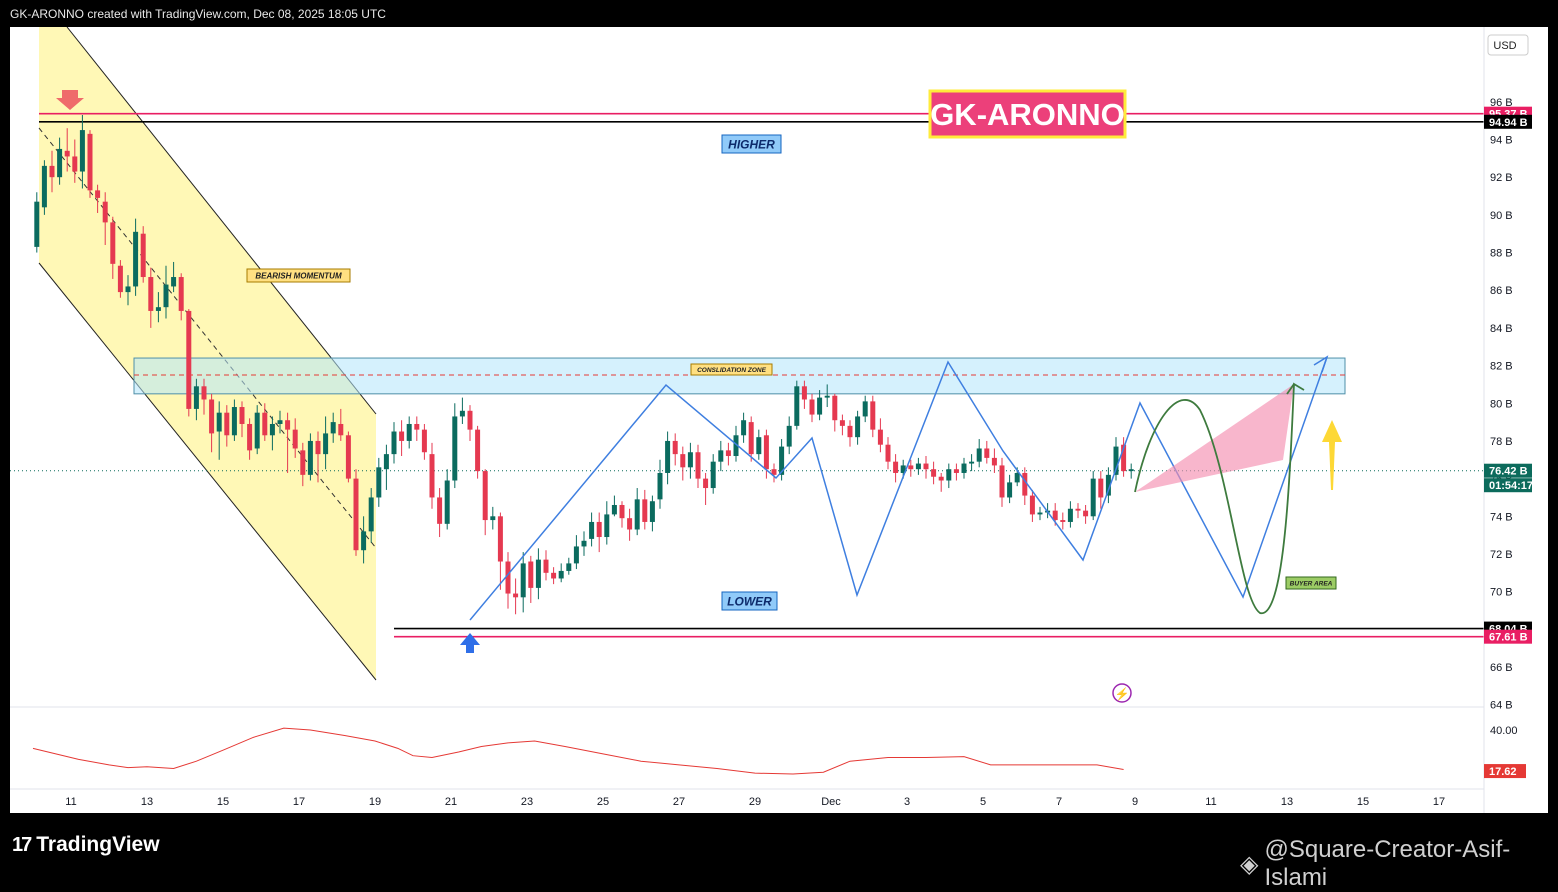 The image size is (1558, 892). I want to click on yellow-up-arrow, so click(1332, 455).